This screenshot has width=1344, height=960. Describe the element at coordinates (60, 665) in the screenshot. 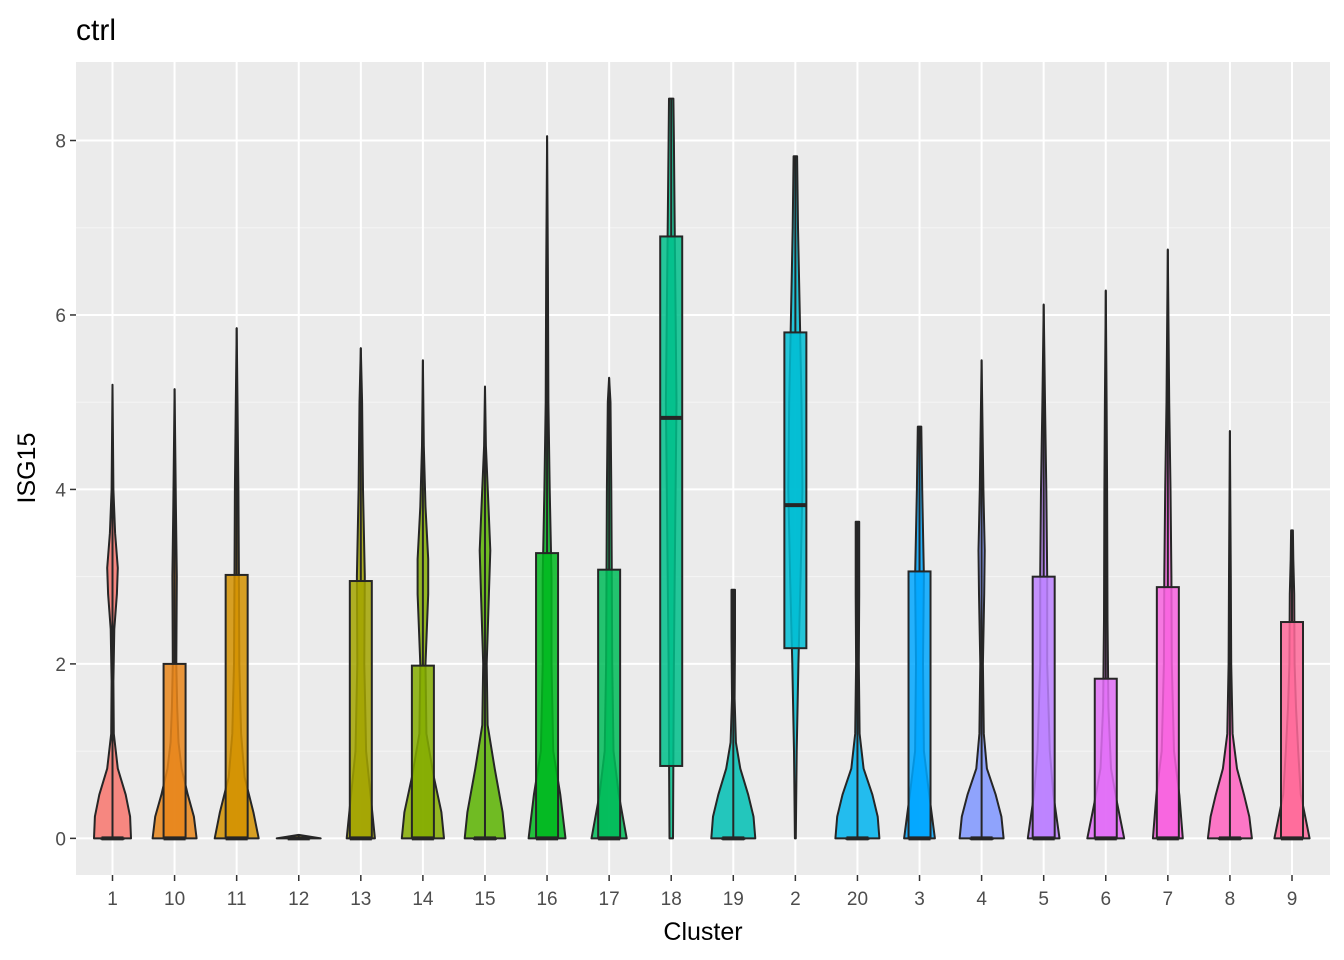

I see `y-tick-label: 2` at that location.